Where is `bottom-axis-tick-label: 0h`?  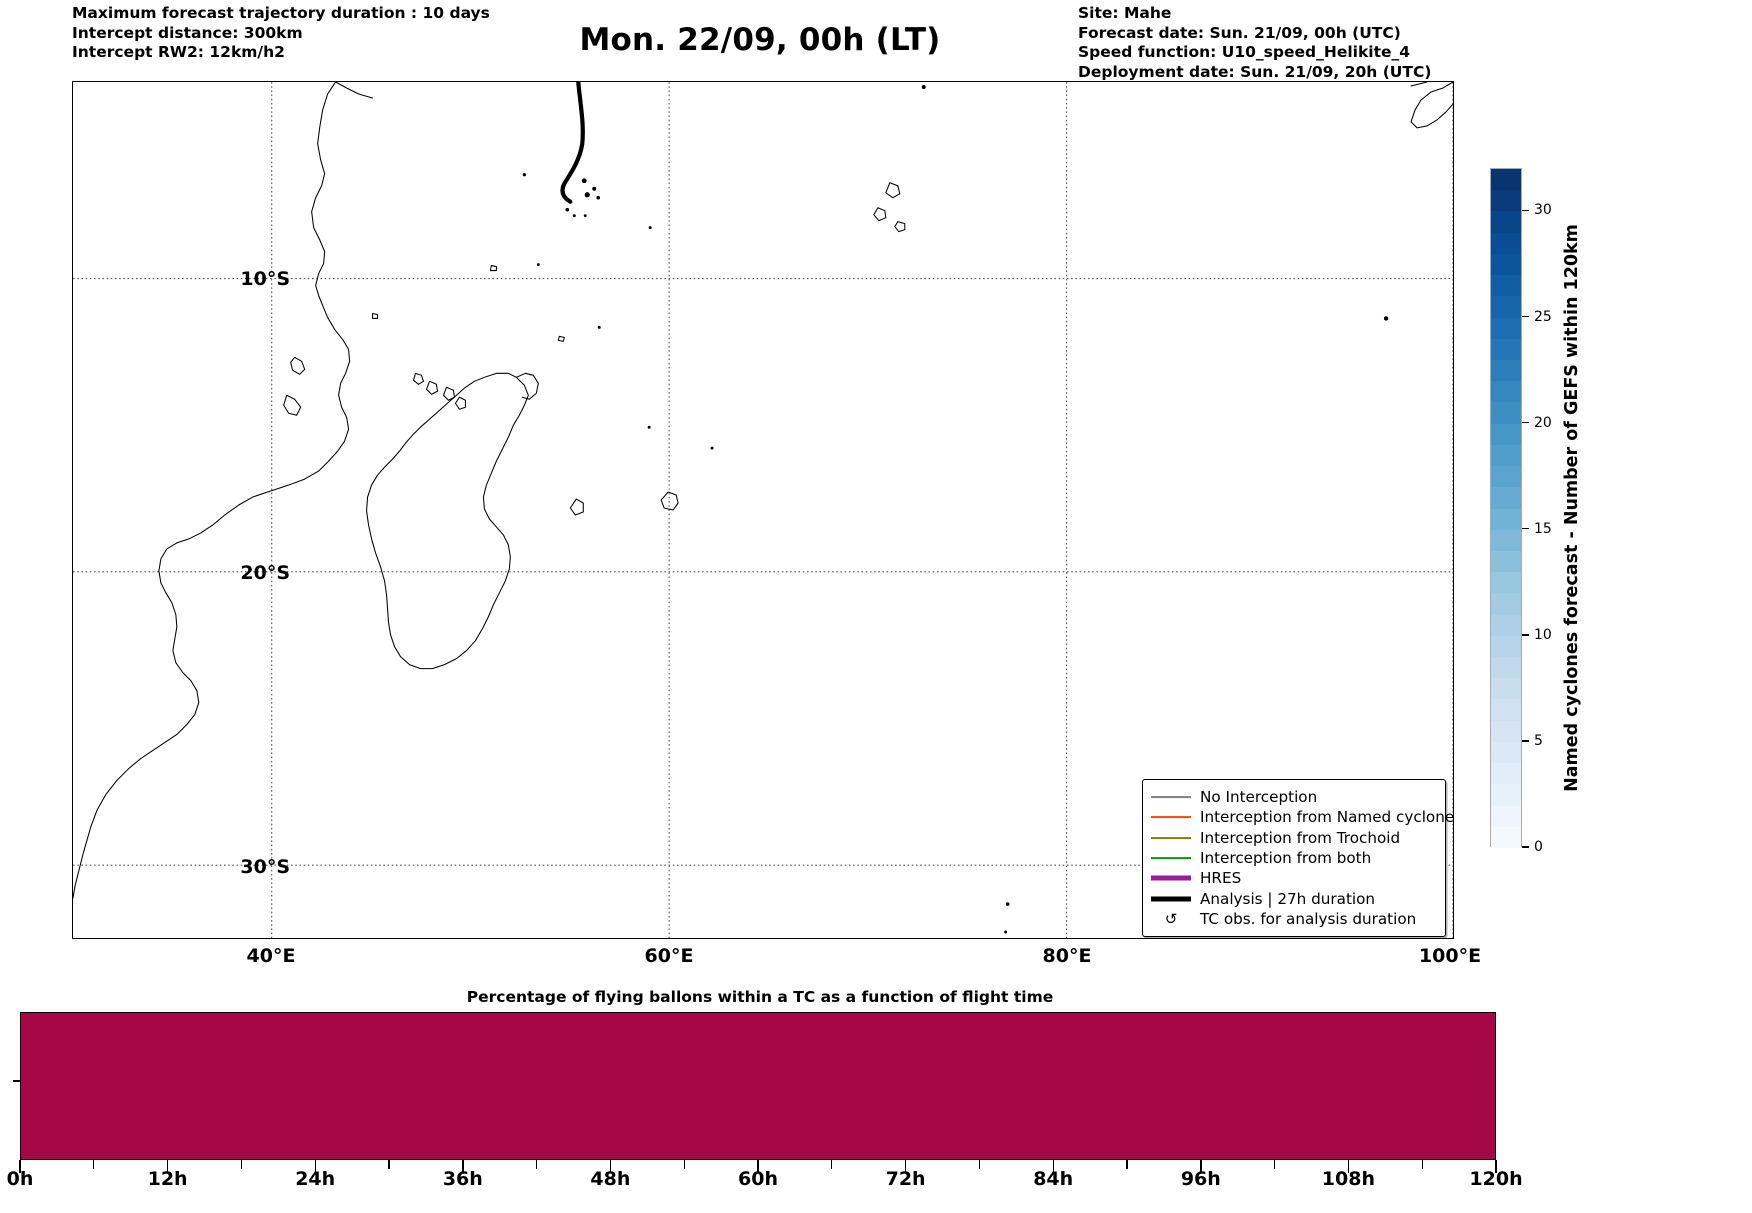
bottom-axis-tick-label: 0h is located at coordinates (20, 1179).